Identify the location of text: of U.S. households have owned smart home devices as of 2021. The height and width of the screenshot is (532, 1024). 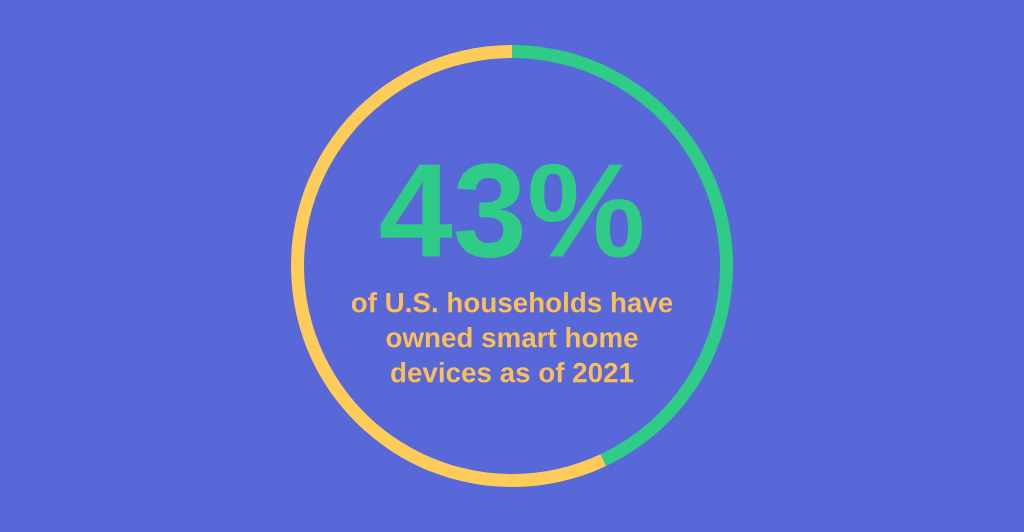
(512, 337).